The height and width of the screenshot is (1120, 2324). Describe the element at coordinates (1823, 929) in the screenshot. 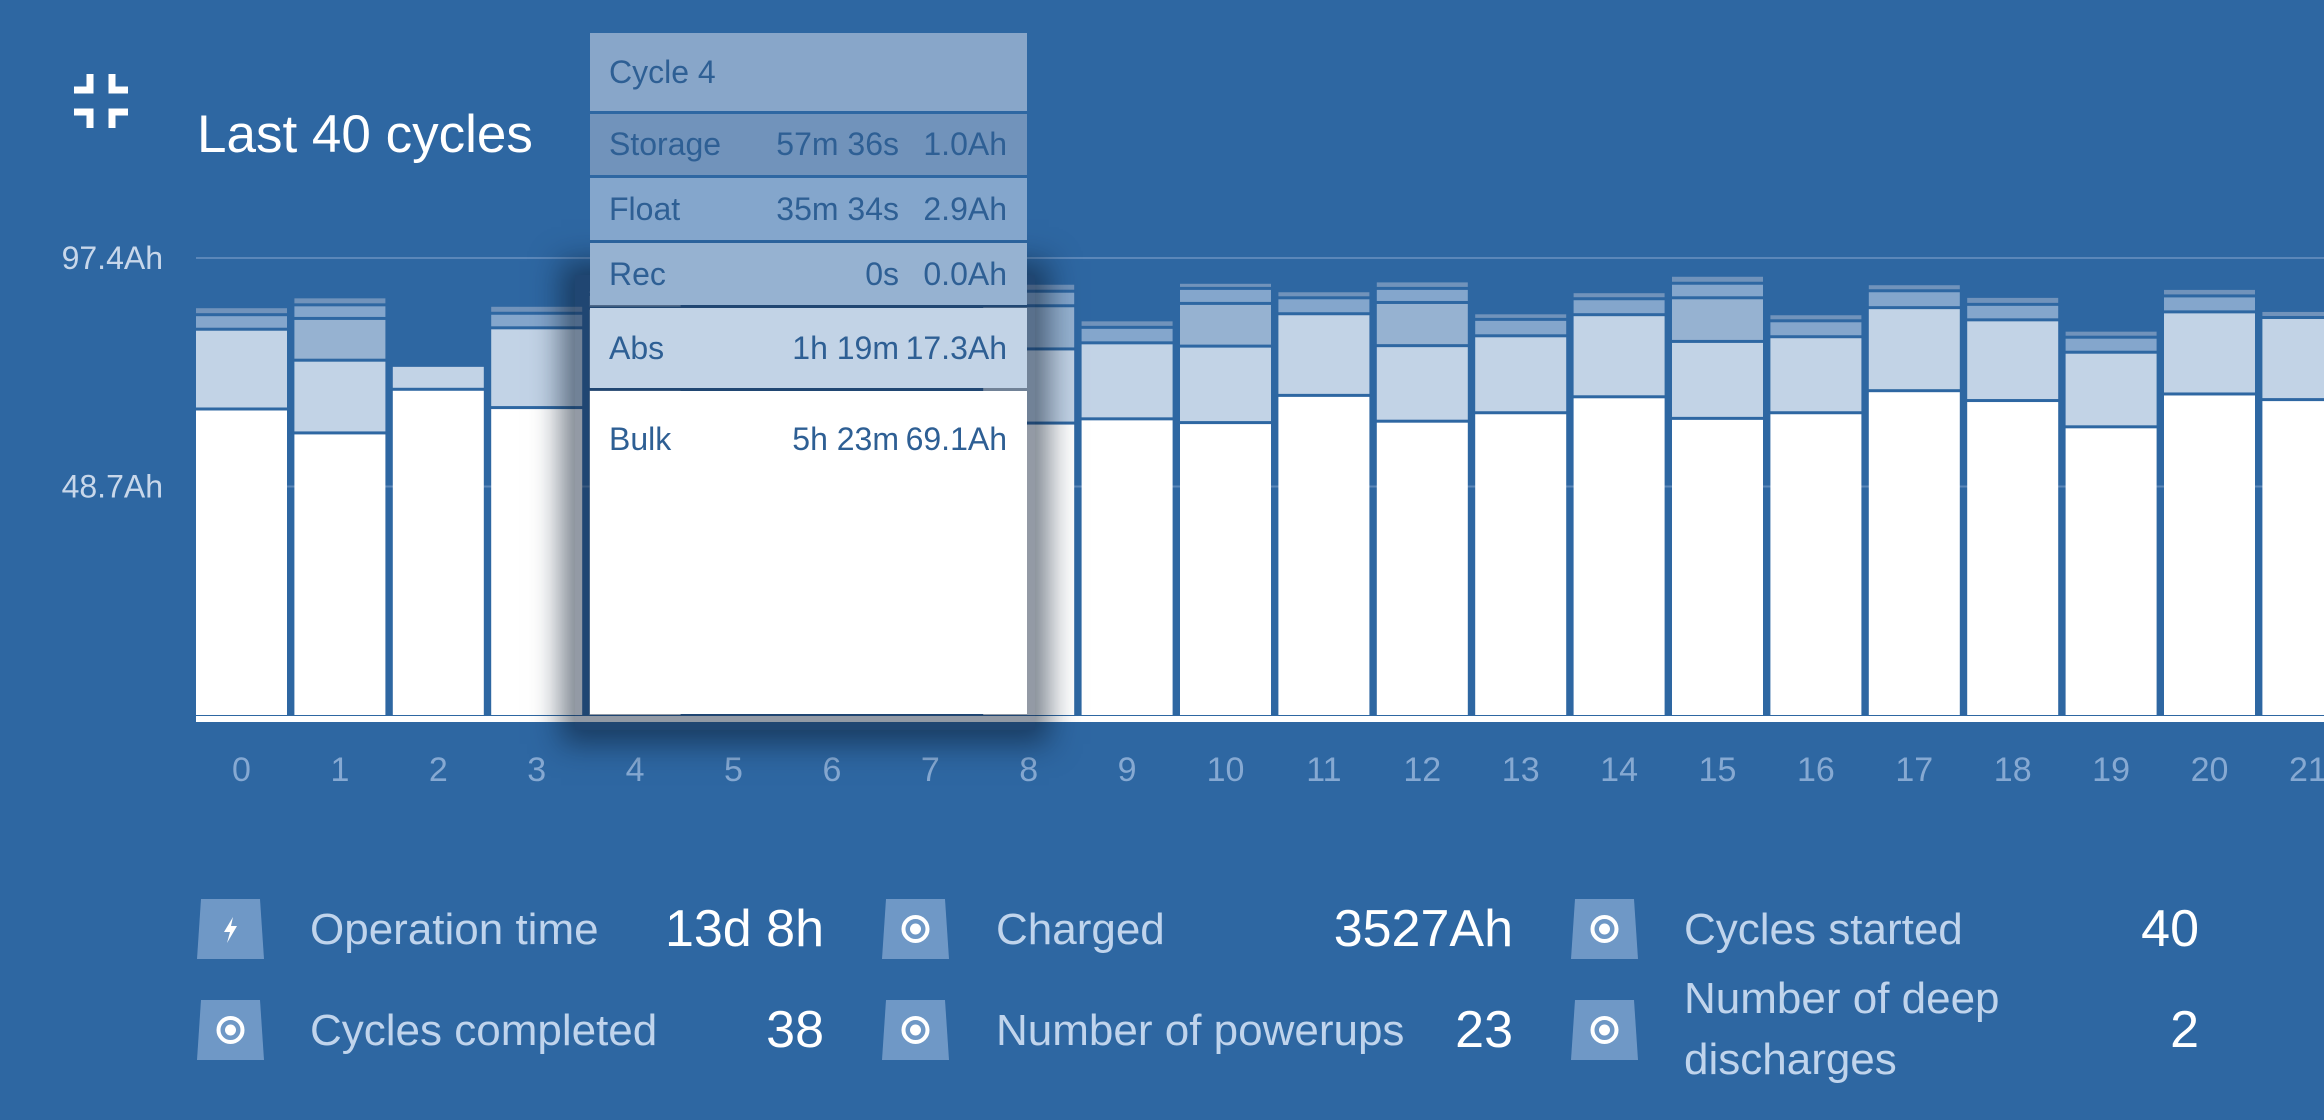

I see `stat-label: Cycles started` at that location.